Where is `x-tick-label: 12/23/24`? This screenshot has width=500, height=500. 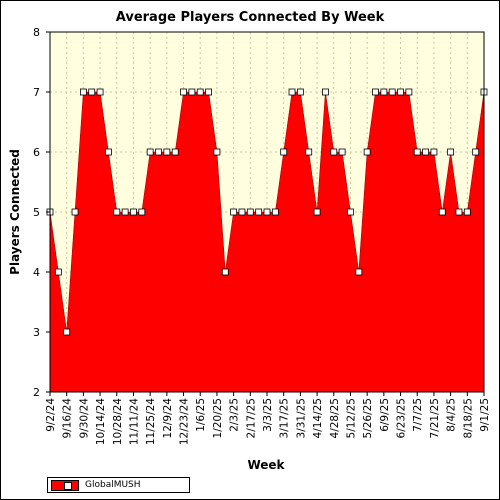
x-tick-label: 12/23/24 is located at coordinates (185, 421).